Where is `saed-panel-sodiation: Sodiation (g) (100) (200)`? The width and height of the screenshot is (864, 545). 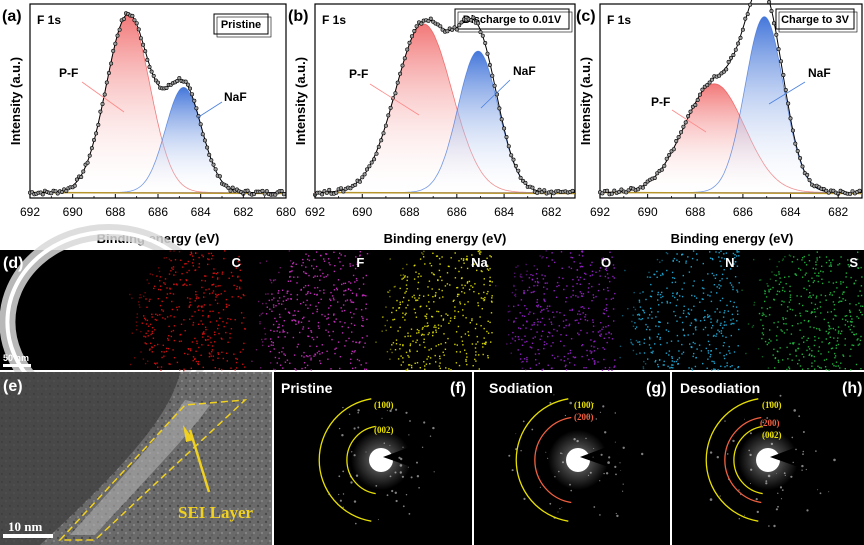 saed-panel-sodiation: Sodiation (g) (100) (200) is located at coordinates (572, 458).